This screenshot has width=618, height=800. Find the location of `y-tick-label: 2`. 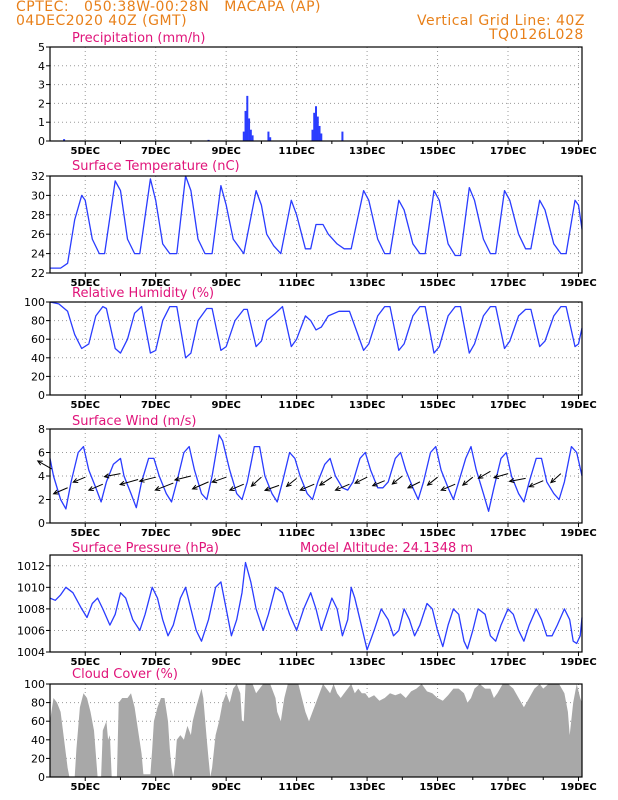

y-tick-label: 2 is located at coordinates (41, 103).